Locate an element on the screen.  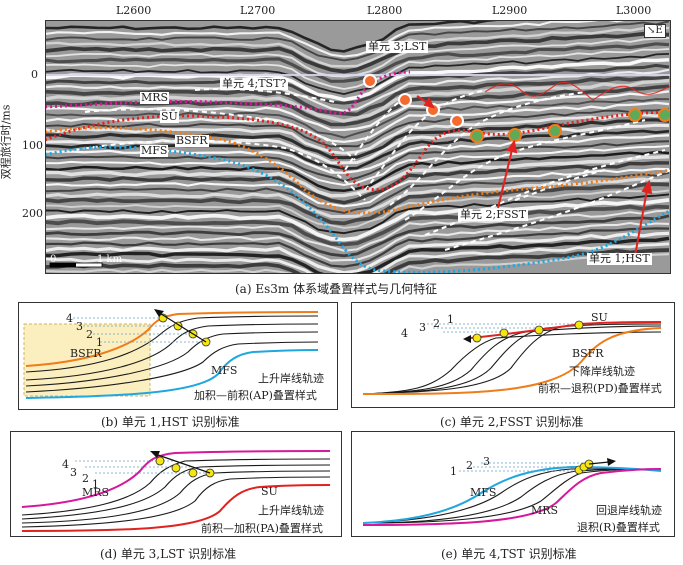
label-mrs-a: MRS is located at coordinates (155, 97).